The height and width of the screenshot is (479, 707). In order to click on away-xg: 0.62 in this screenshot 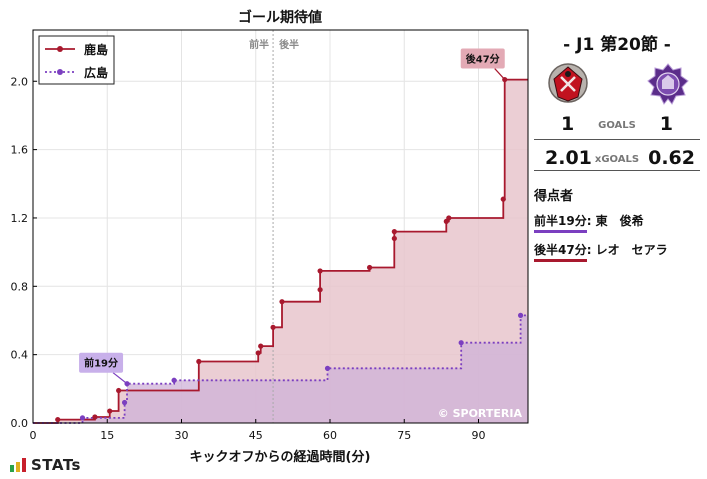, I will do `click(671, 158)`.